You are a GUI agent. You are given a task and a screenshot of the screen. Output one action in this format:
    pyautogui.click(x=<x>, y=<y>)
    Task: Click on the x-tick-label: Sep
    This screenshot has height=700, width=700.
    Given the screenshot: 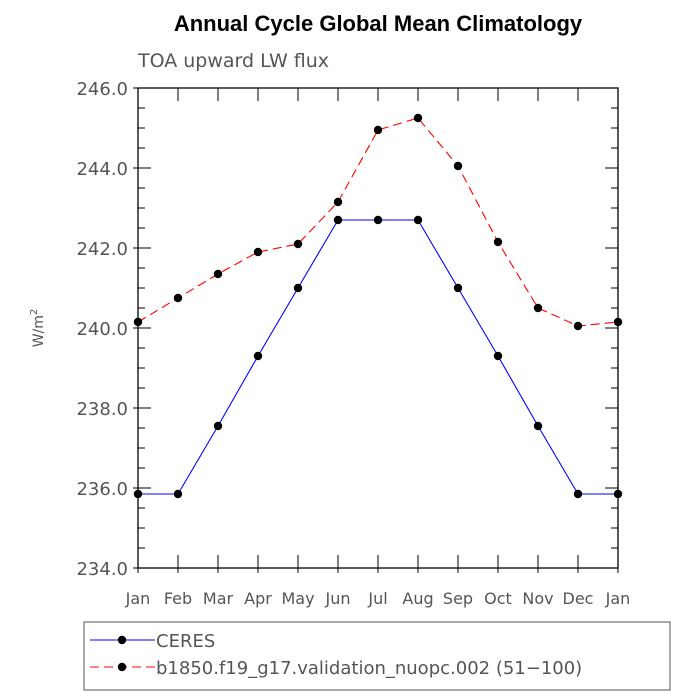 What is the action you would take?
    pyautogui.click(x=458, y=598)
    